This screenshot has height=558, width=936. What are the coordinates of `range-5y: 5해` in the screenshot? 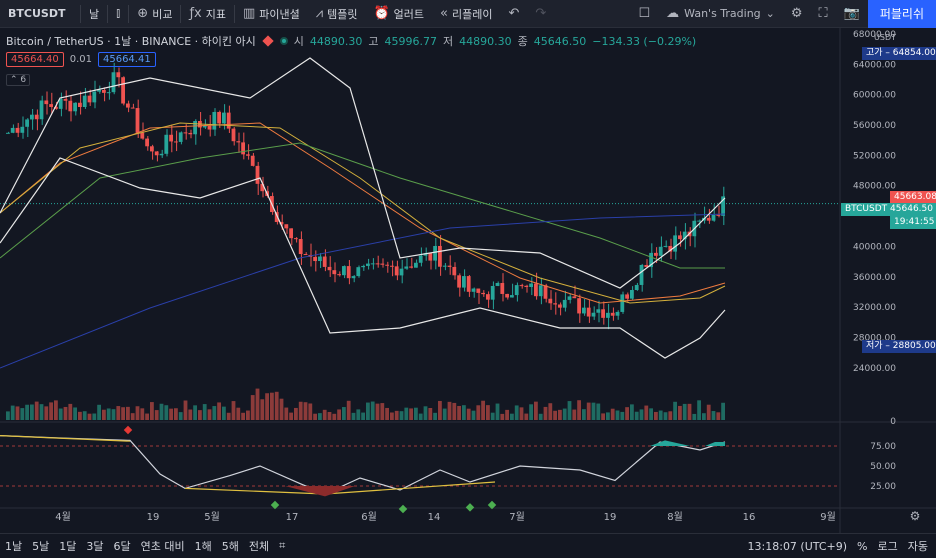 It's located at (230, 546).